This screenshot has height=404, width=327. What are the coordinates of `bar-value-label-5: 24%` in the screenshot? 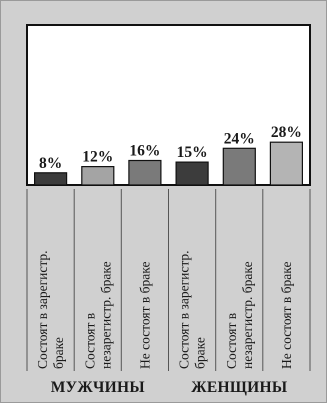 It's located at (239, 138).